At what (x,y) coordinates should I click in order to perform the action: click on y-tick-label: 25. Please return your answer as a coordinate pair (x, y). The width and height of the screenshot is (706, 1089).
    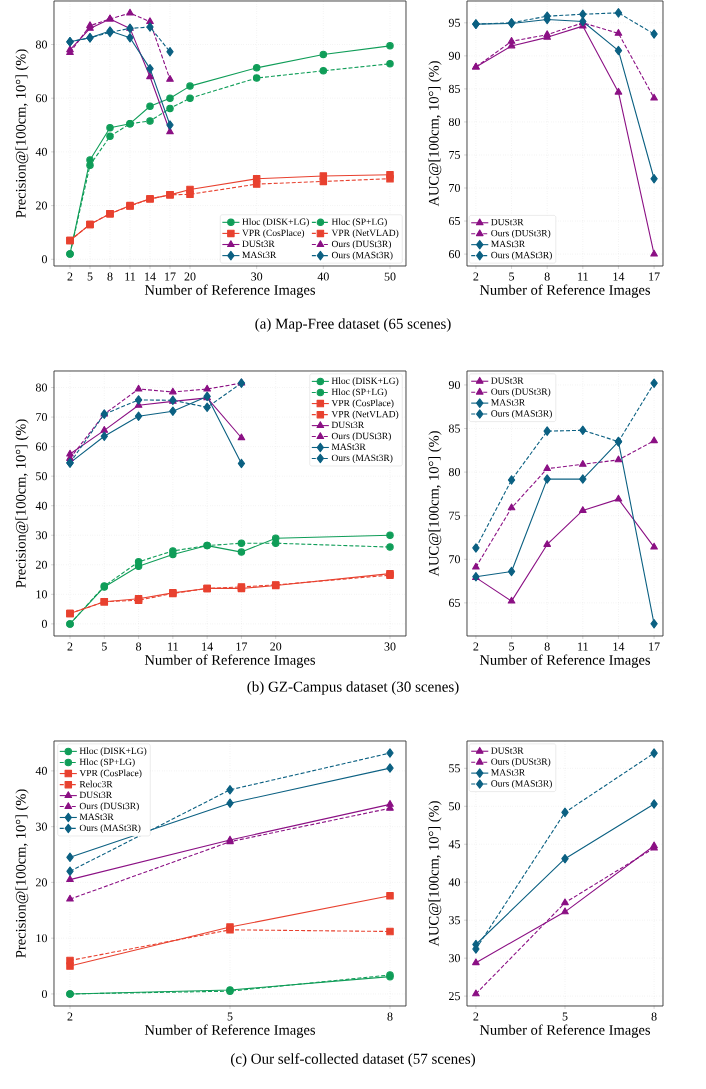
    Looking at the image, I should click on (454, 996).